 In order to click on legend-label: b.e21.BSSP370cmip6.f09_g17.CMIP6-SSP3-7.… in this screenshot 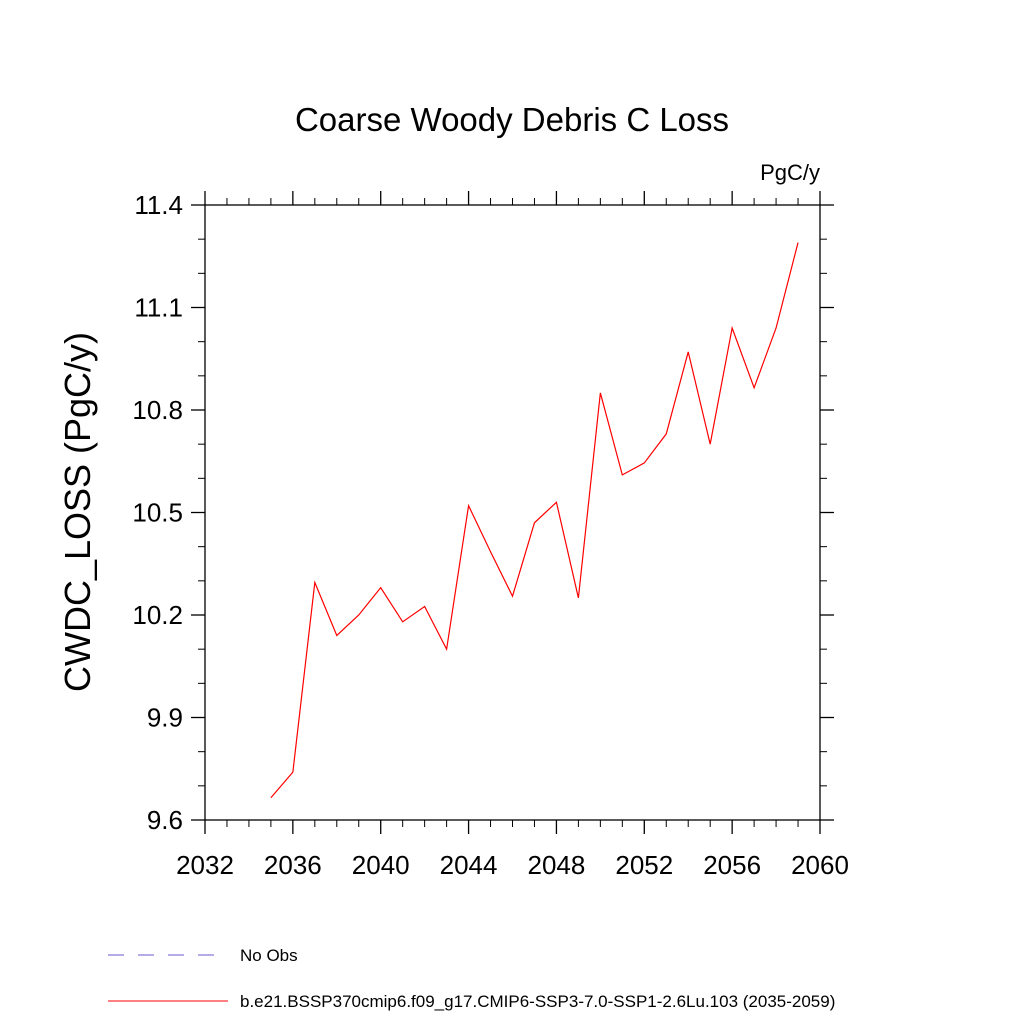, I will do `click(537, 1001)`.